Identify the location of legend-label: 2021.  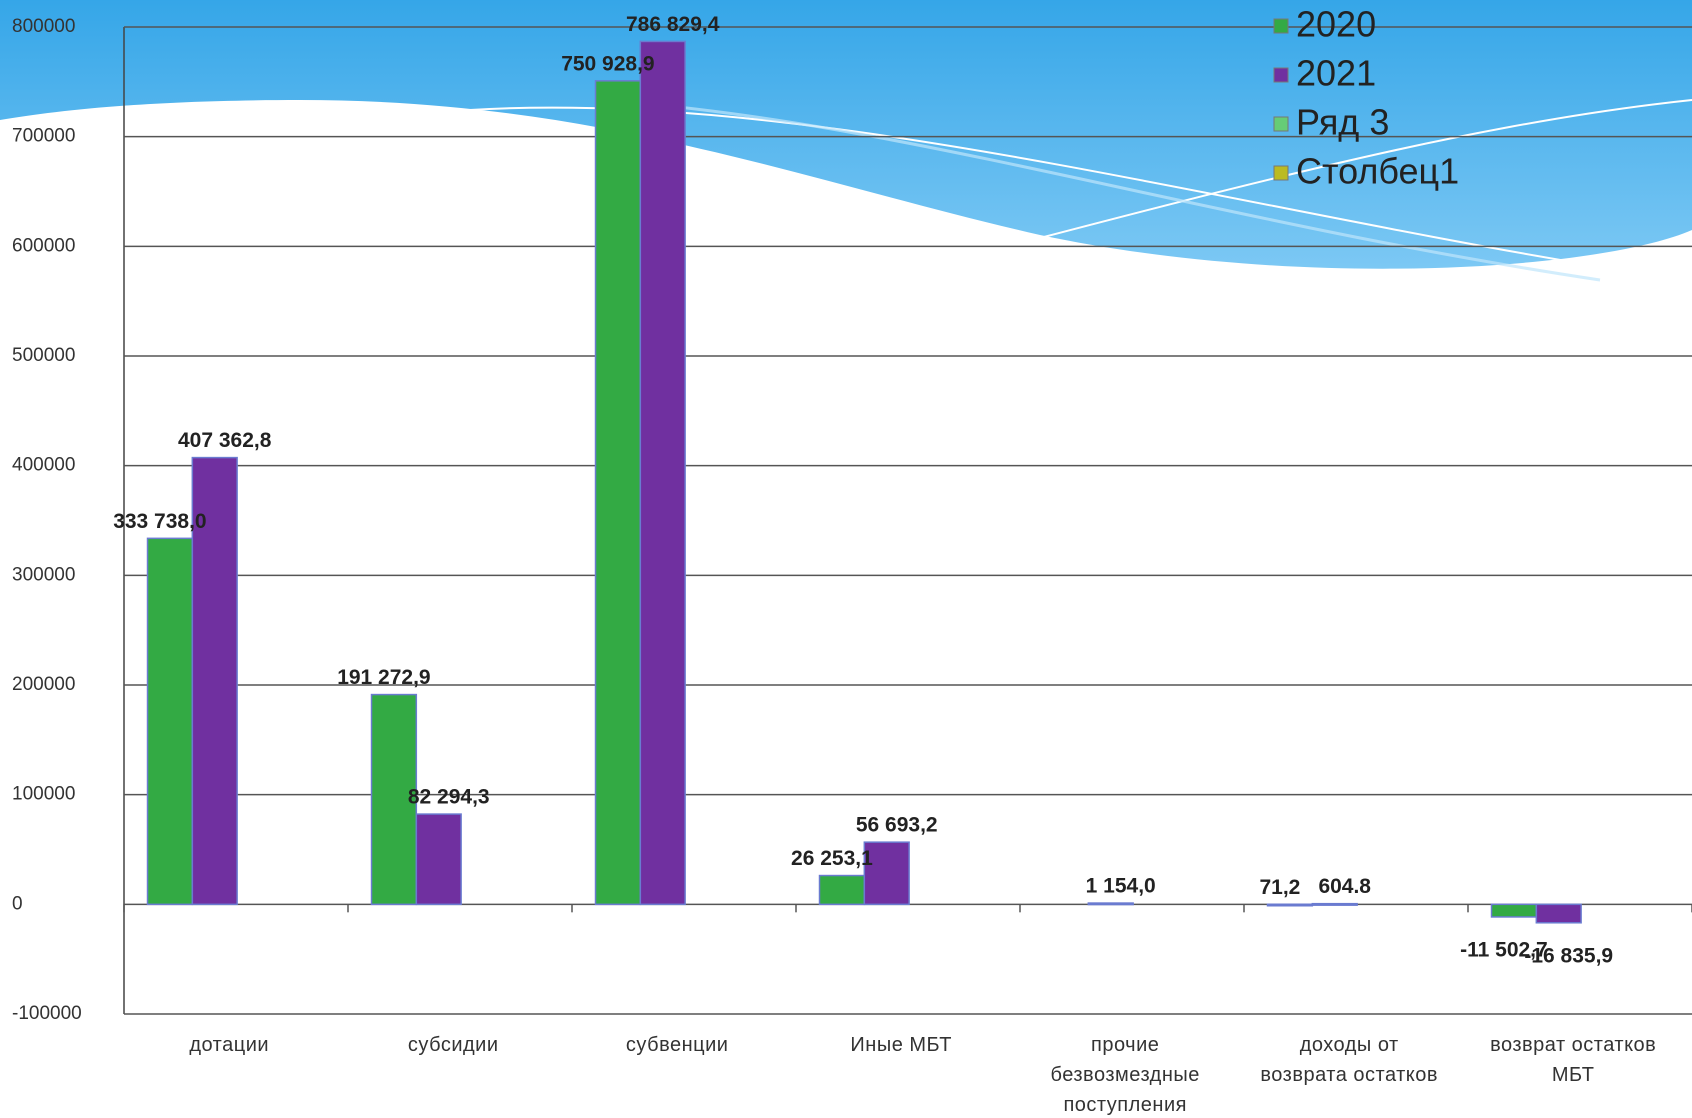
(1336, 73).